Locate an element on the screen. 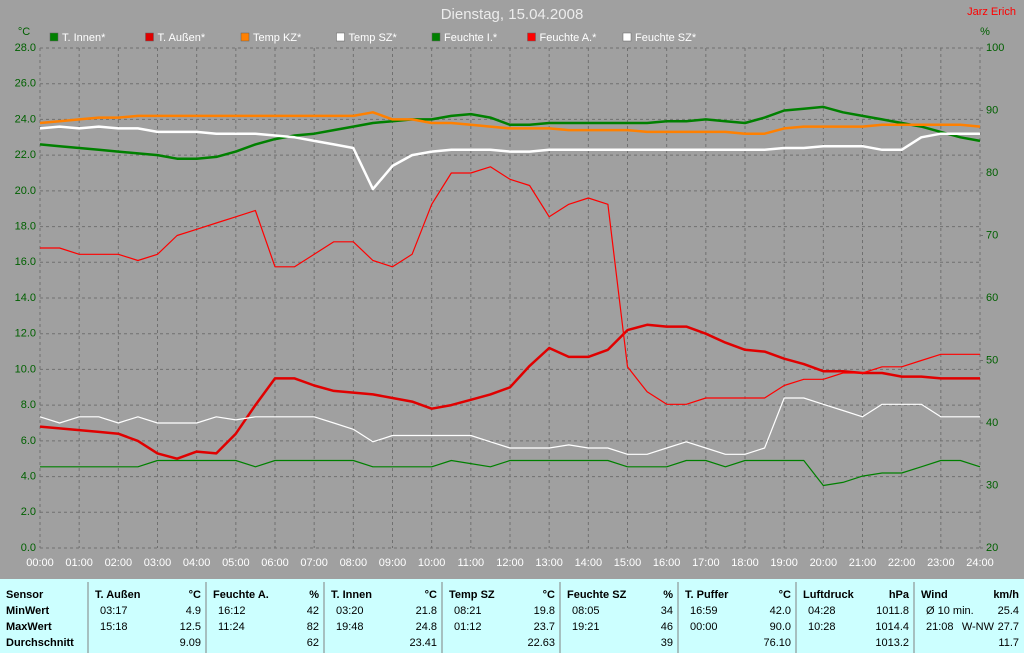  table-cell: 21:08 is located at coordinates (940, 627).